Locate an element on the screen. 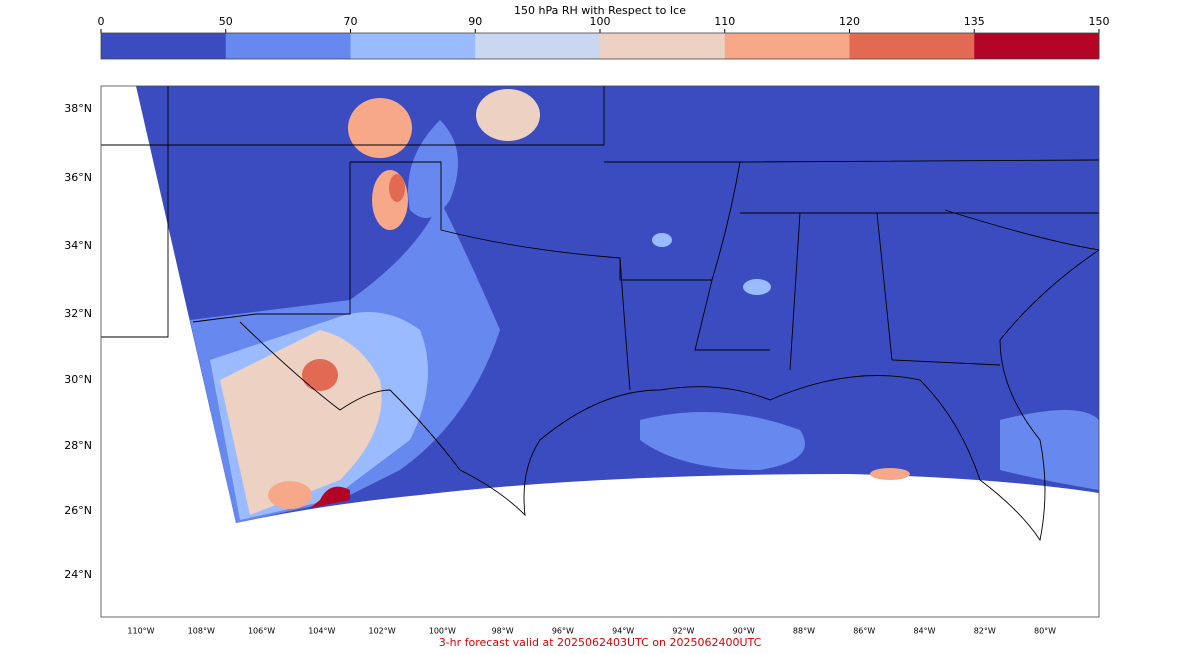 This screenshot has height=654, width=1200. colorbar-tick-label: 120 is located at coordinates (849, 21).